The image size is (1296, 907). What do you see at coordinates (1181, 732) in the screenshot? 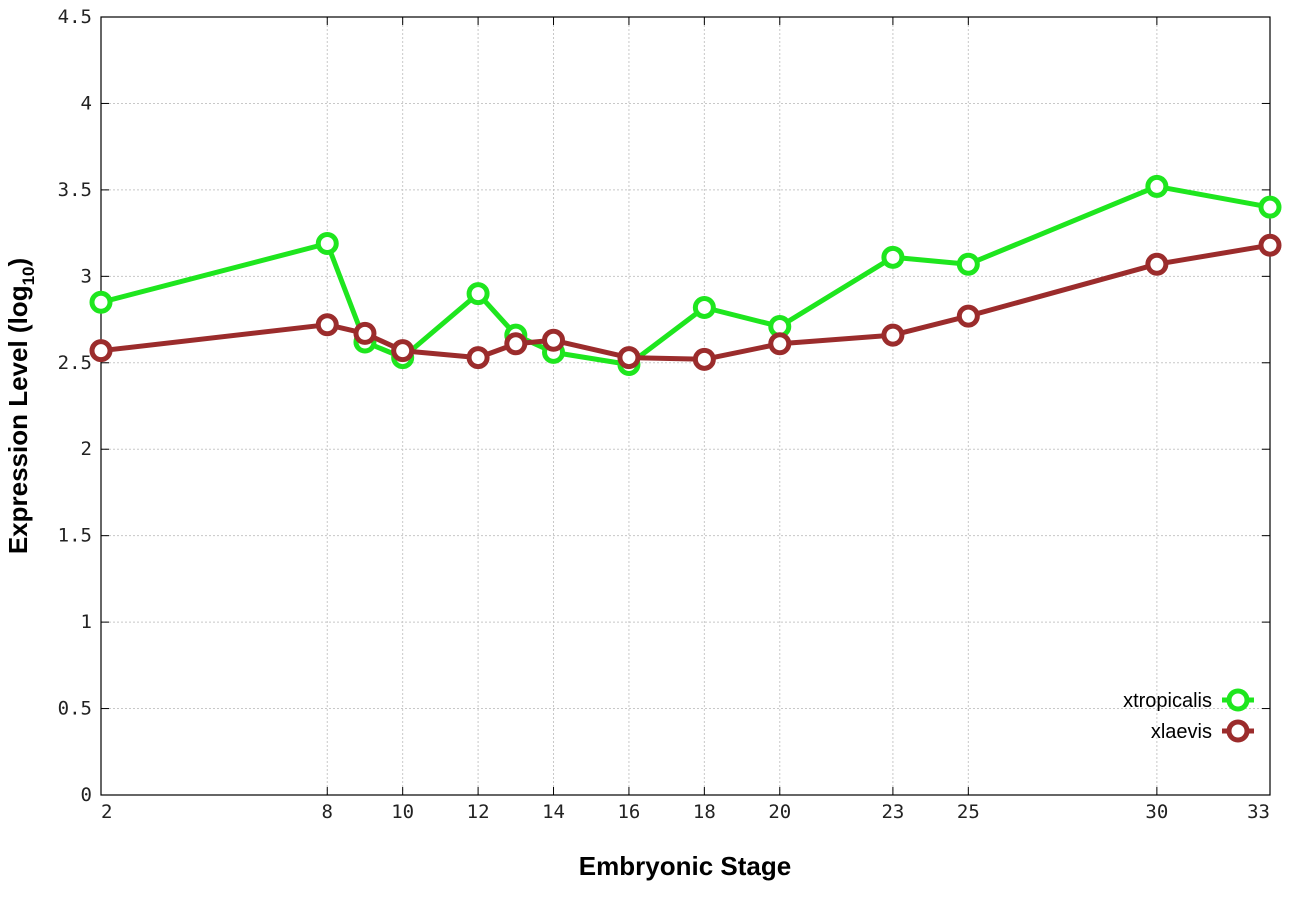
I see `legend-label: xlaevis` at bounding box center [1181, 732].